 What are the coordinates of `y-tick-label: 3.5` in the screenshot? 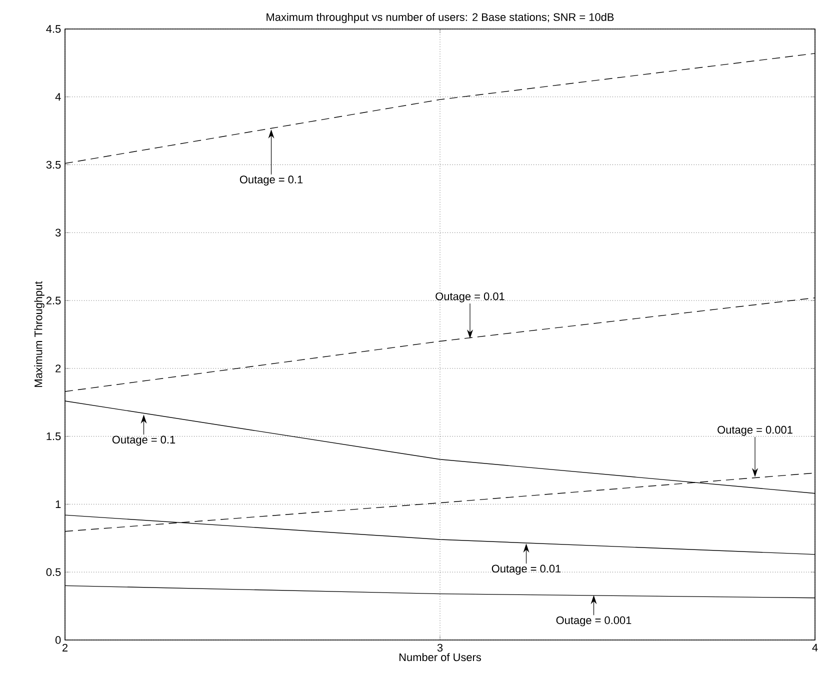 It's located at (53, 164).